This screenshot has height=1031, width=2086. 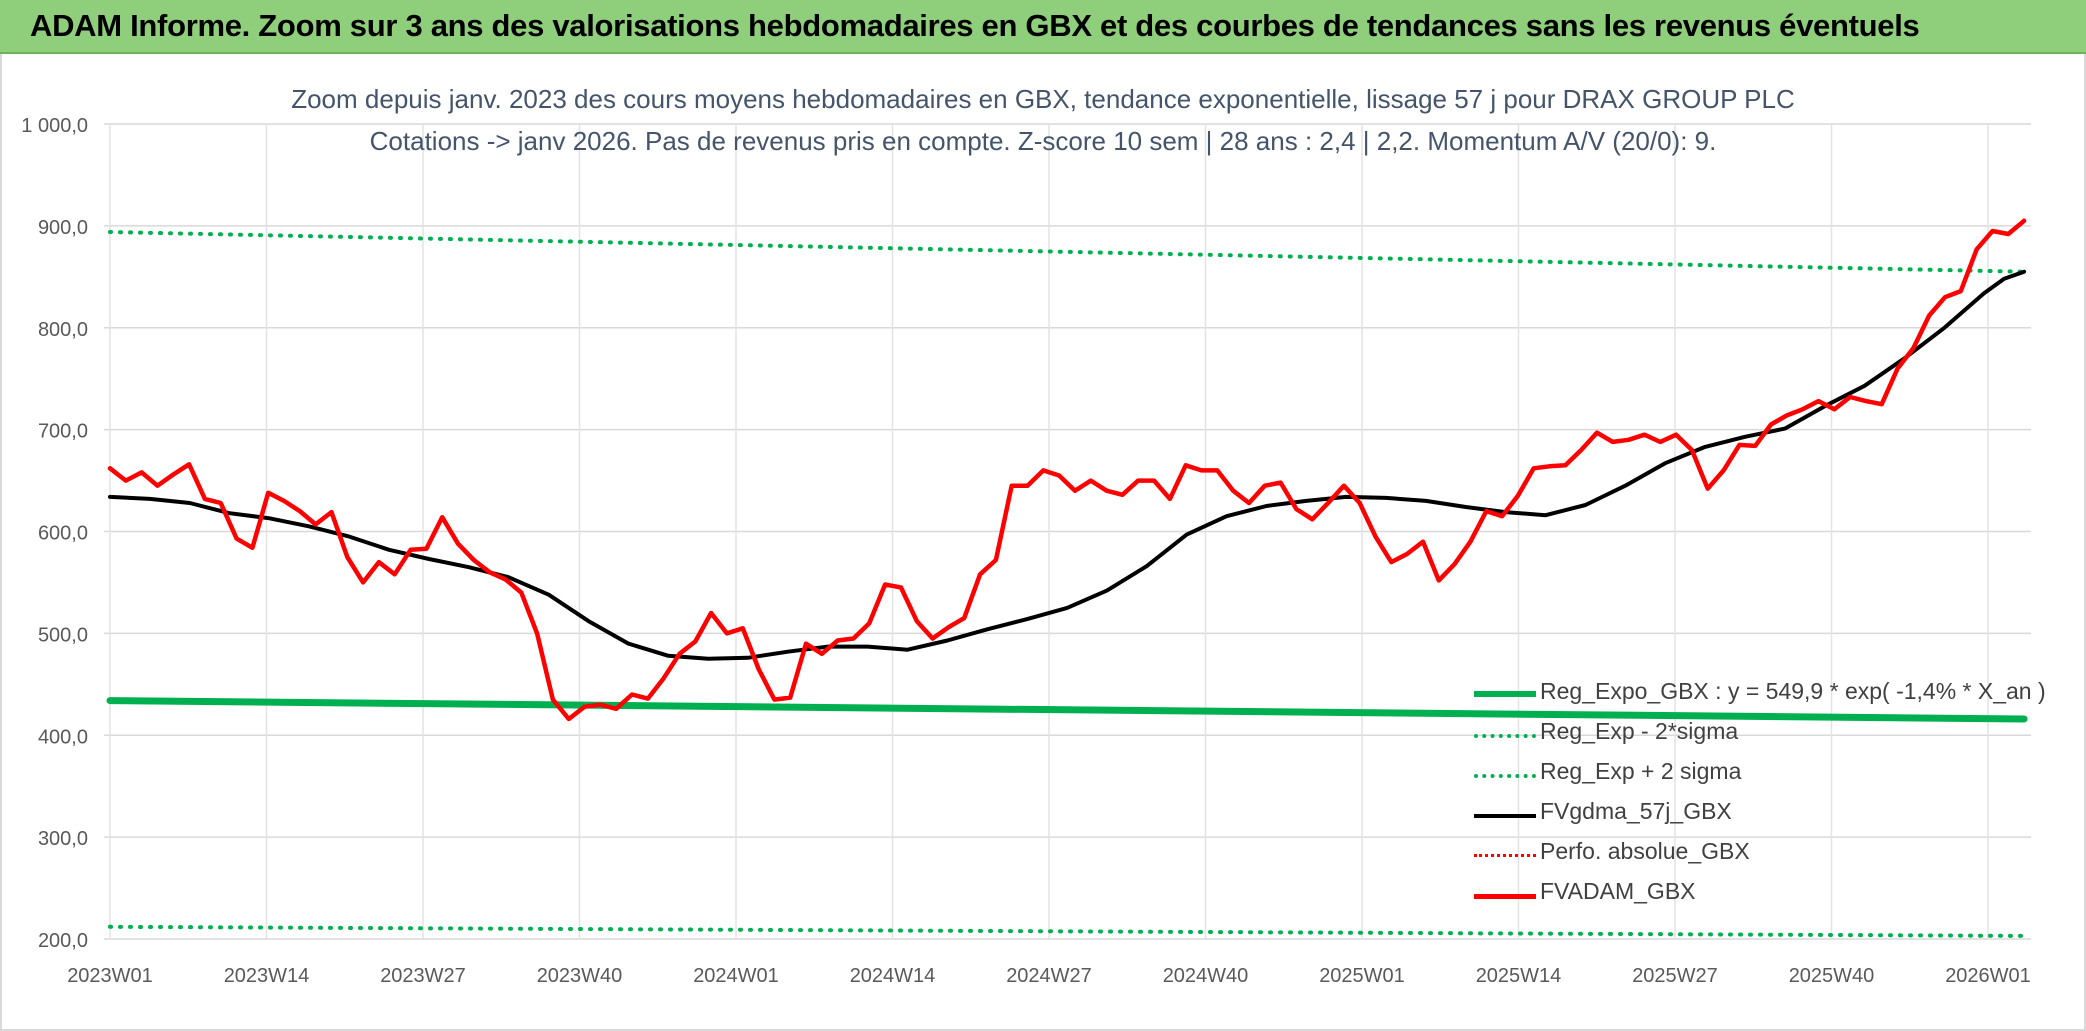 I want to click on x-tick-label: 2024W27, so click(x=1049, y=976).